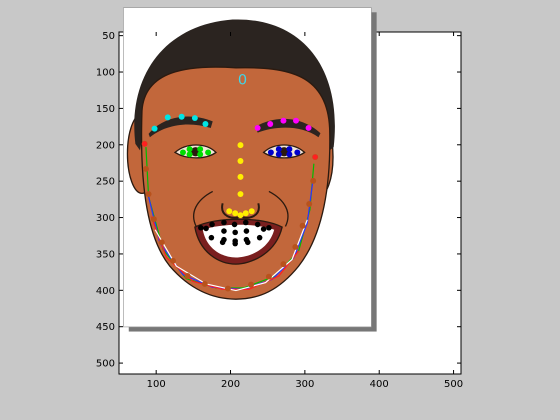 The width and height of the screenshot is (560, 420). Describe the element at coordinates (105, 364) in the screenshot. I see `y-tick-label: 500` at that location.